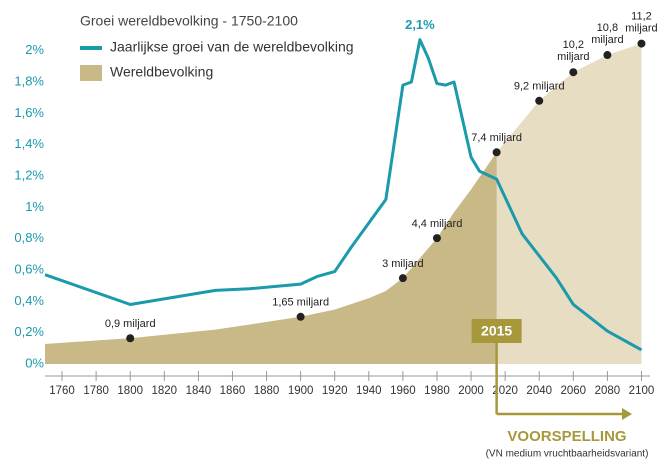 This screenshot has width=670, height=474. What do you see at coordinates (608, 391) in the screenshot?
I see `x-tick-label: 2080` at bounding box center [608, 391].